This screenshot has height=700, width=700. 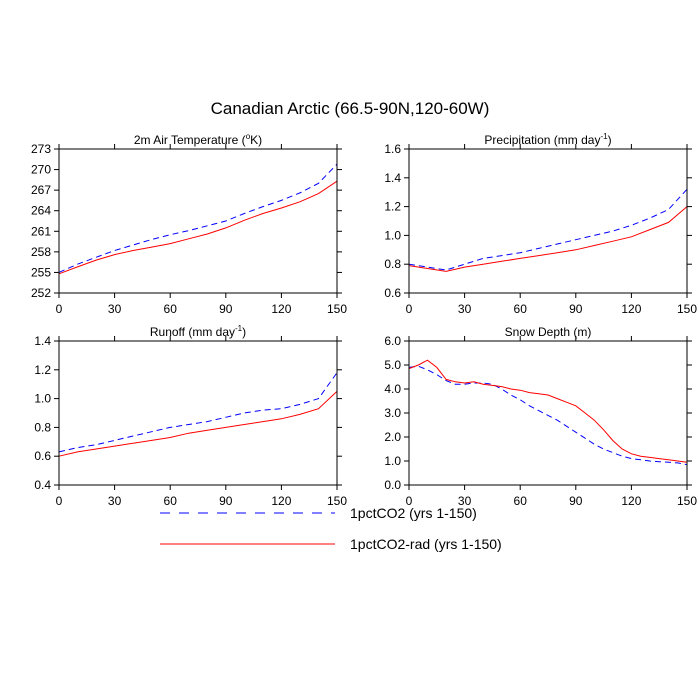 I want to click on panel-2-title: Precipitation (mm day-1), so click(x=547, y=139).